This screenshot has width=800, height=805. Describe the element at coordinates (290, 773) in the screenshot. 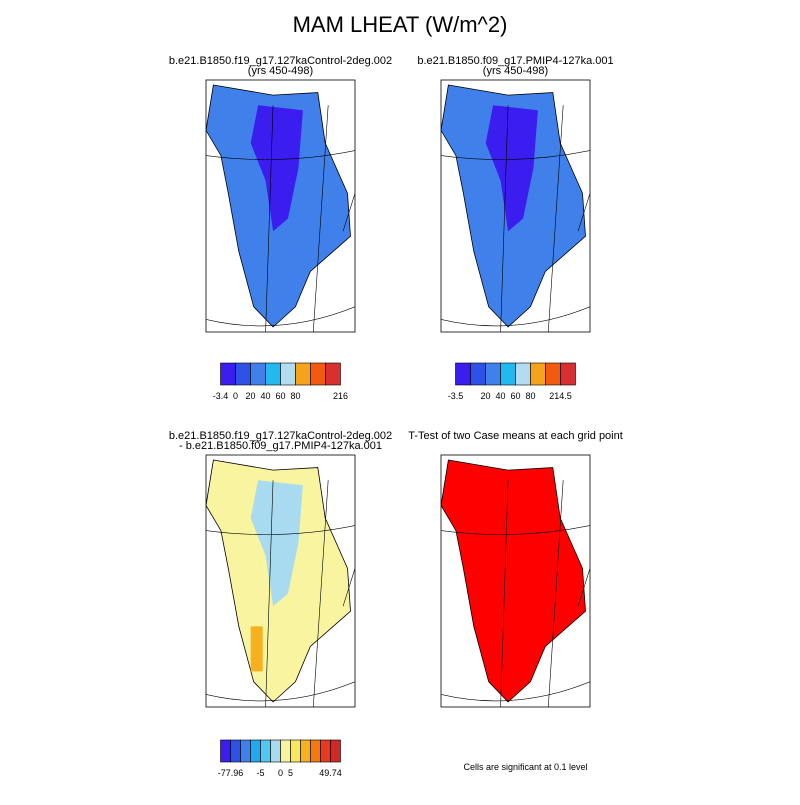

I see `colorbar-label: 5` at that location.